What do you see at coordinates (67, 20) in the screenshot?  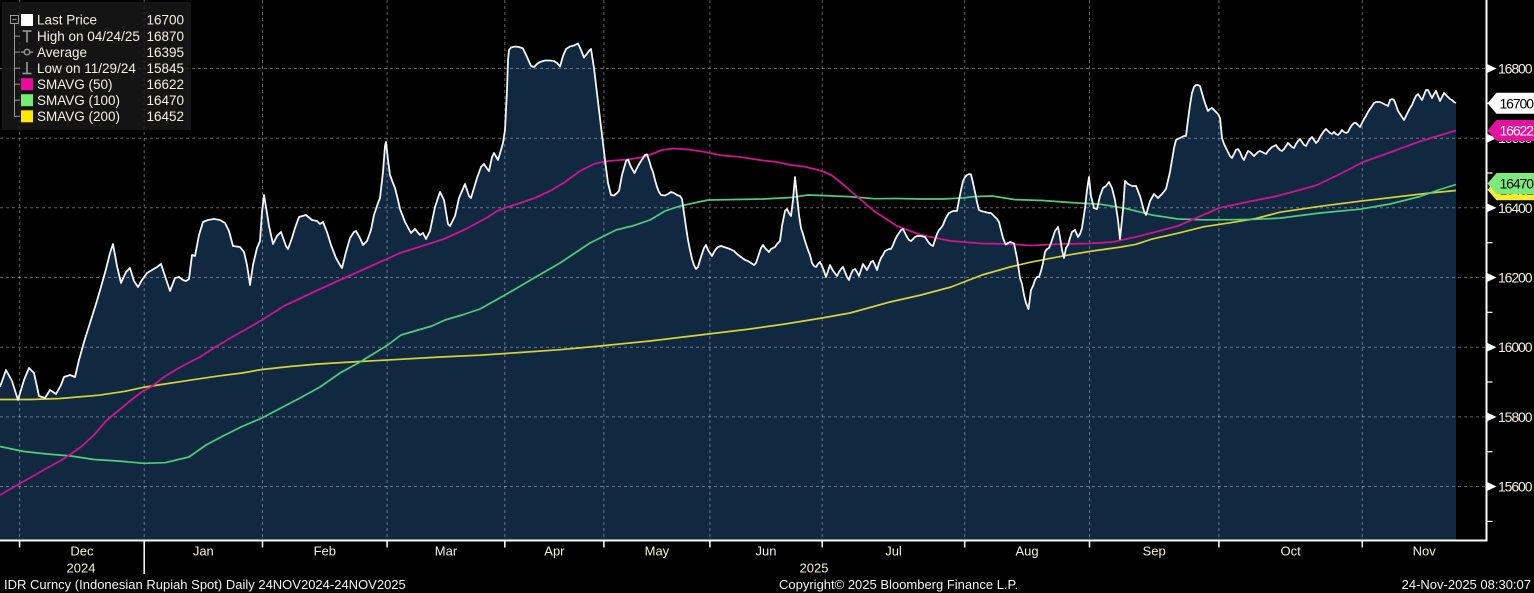 I see `svg-text: Last Price` at bounding box center [67, 20].